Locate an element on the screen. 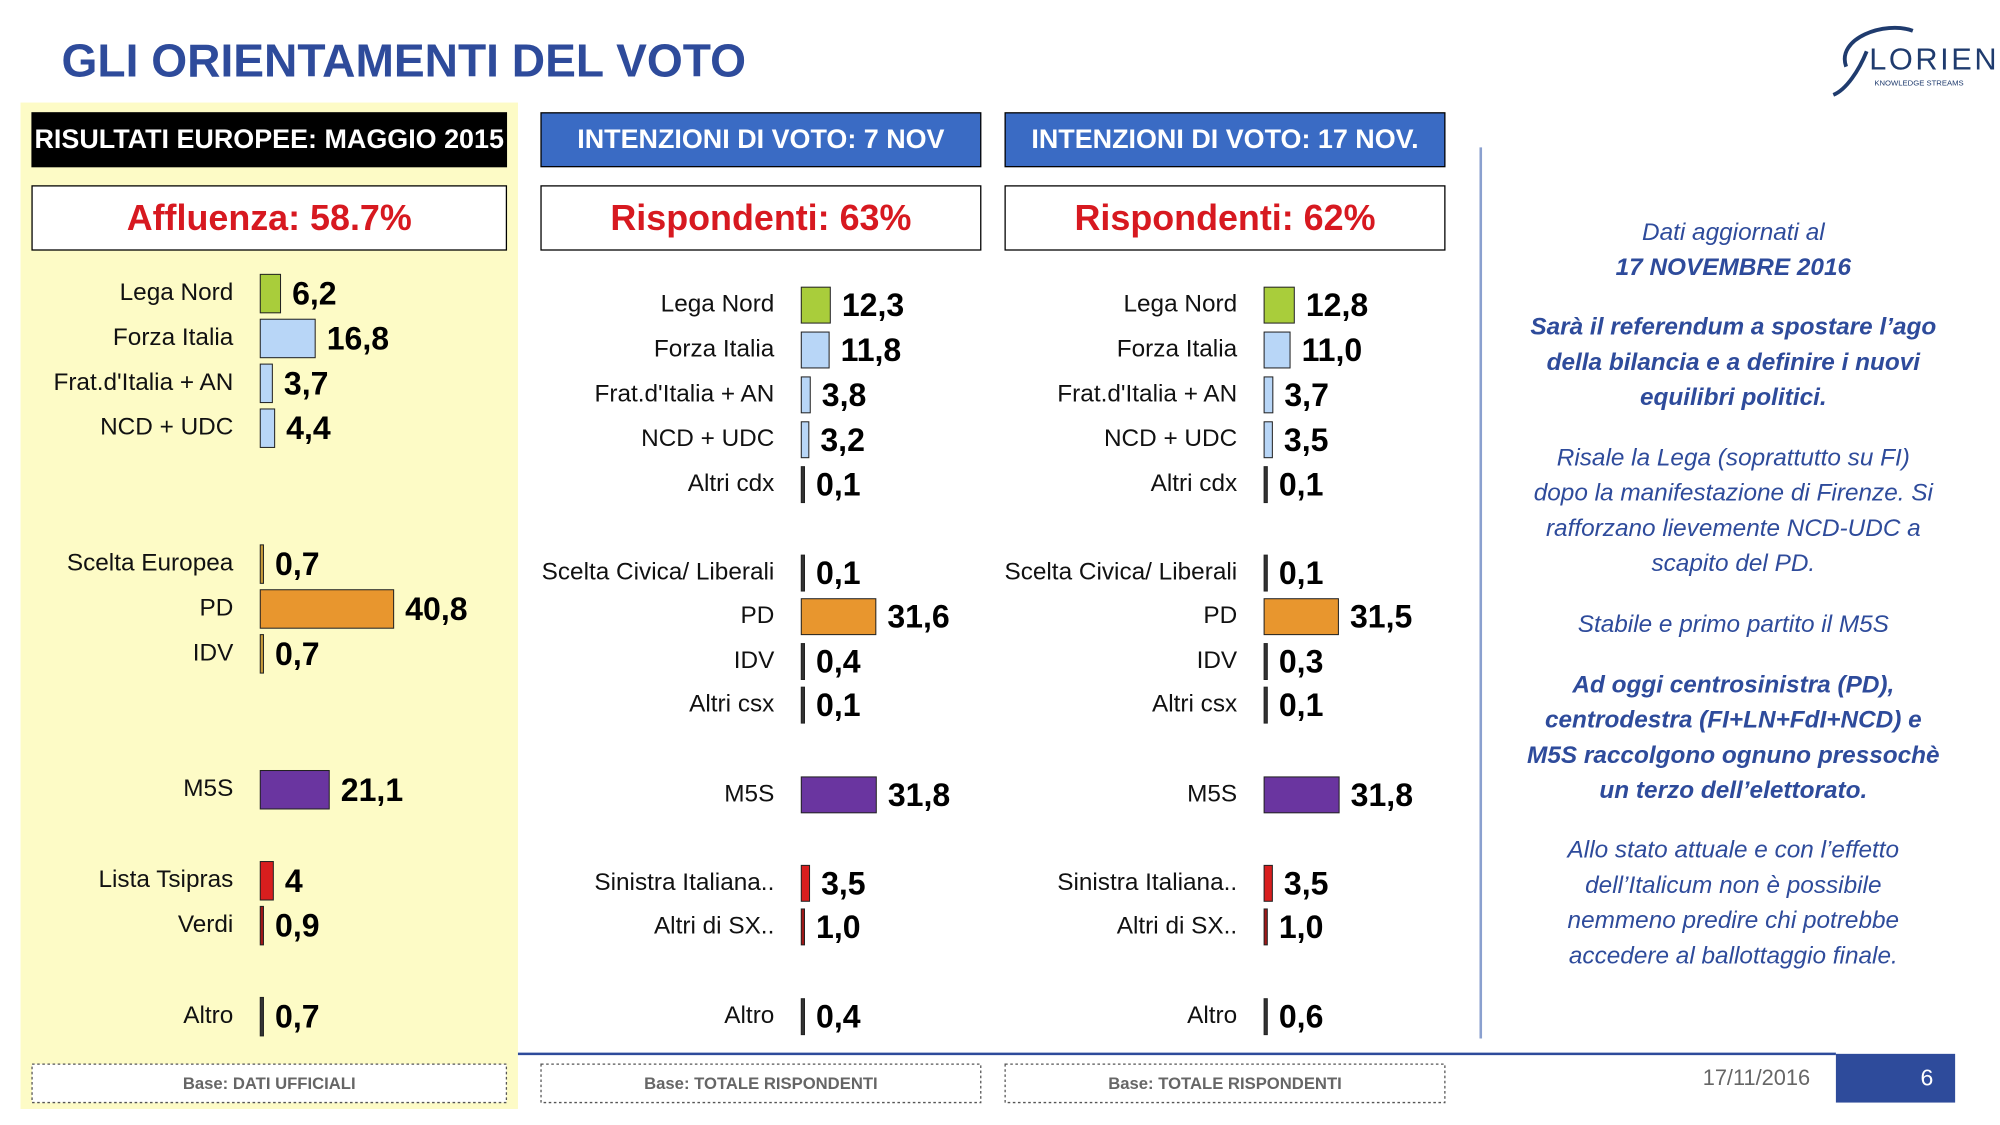 This screenshot has width=2000, height=1125. value-label: 0,4 is located at coordinates (838, 662).